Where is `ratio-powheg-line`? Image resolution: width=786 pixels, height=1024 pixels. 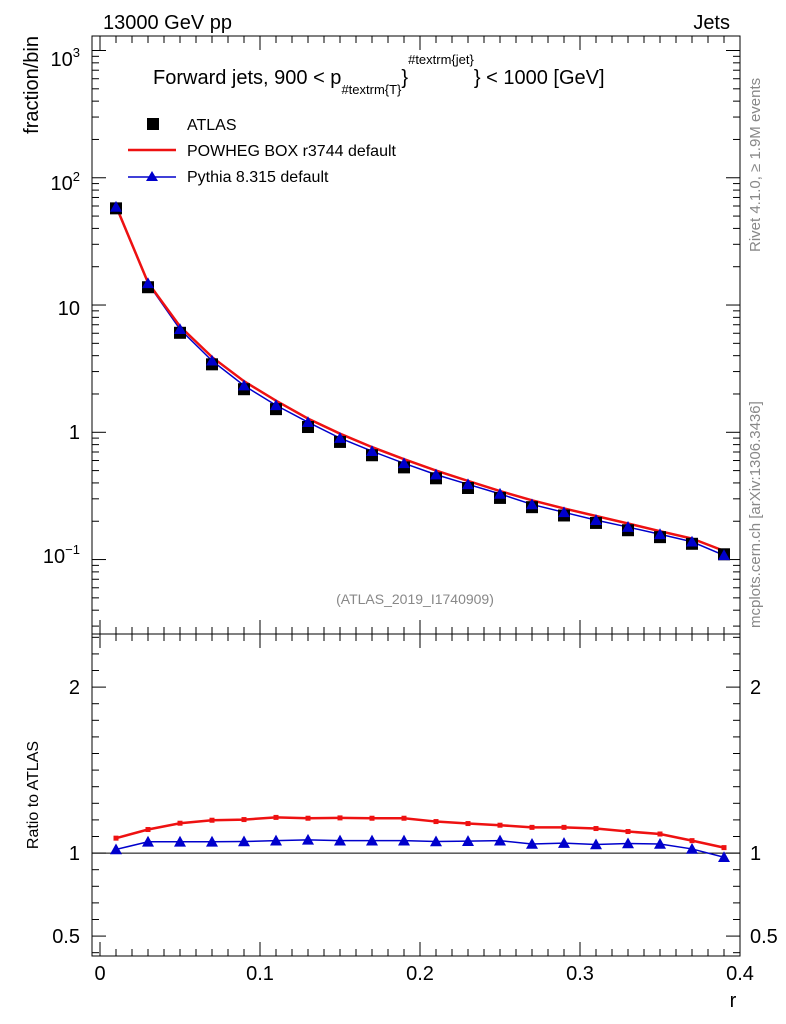
ratio-powheg-line is located at coordinates (420, 832).